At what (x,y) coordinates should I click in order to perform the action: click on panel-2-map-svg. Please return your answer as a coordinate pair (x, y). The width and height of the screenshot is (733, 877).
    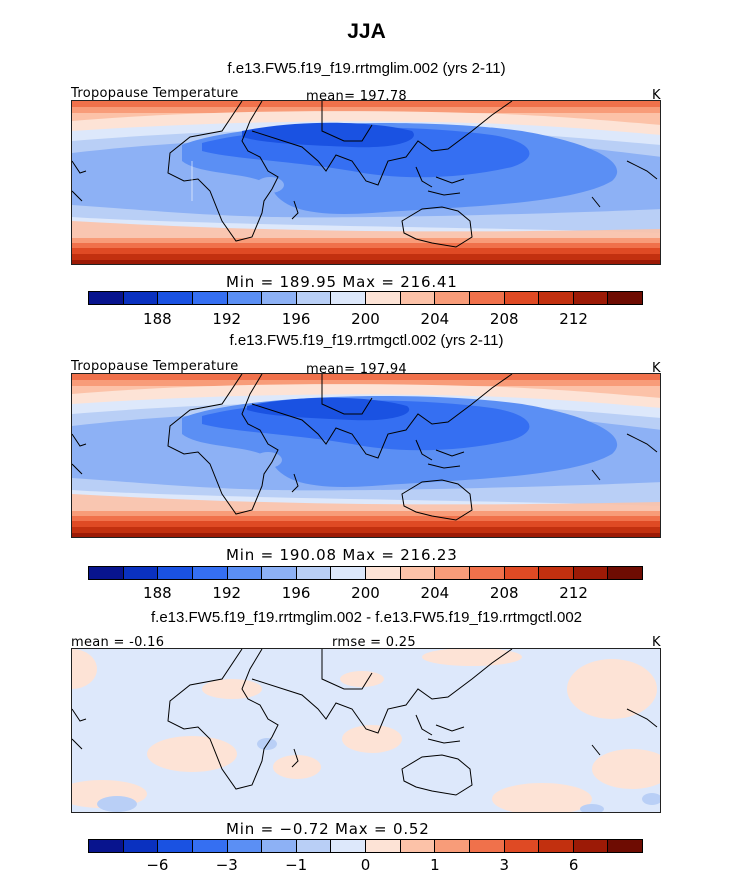
    Looking at the image, I should click on (366, 455).